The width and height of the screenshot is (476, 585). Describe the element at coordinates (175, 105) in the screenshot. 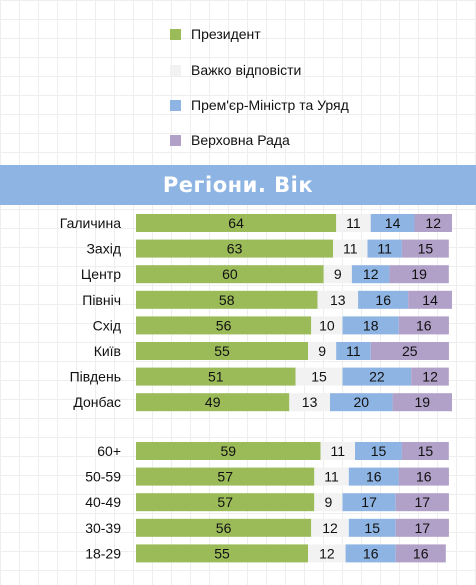

I see `legend-swatch-pm-govt` at that location.